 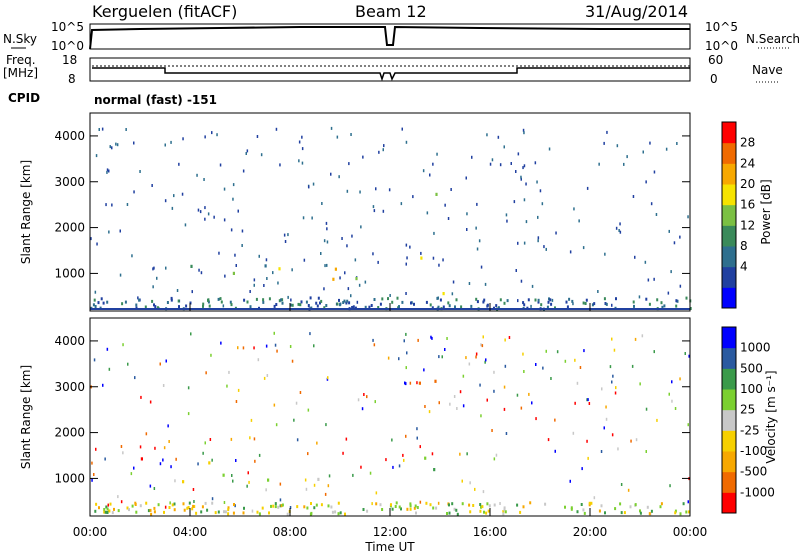 I want to click on power-ylabel: Slant Range [km], so click(x=26, y=212).